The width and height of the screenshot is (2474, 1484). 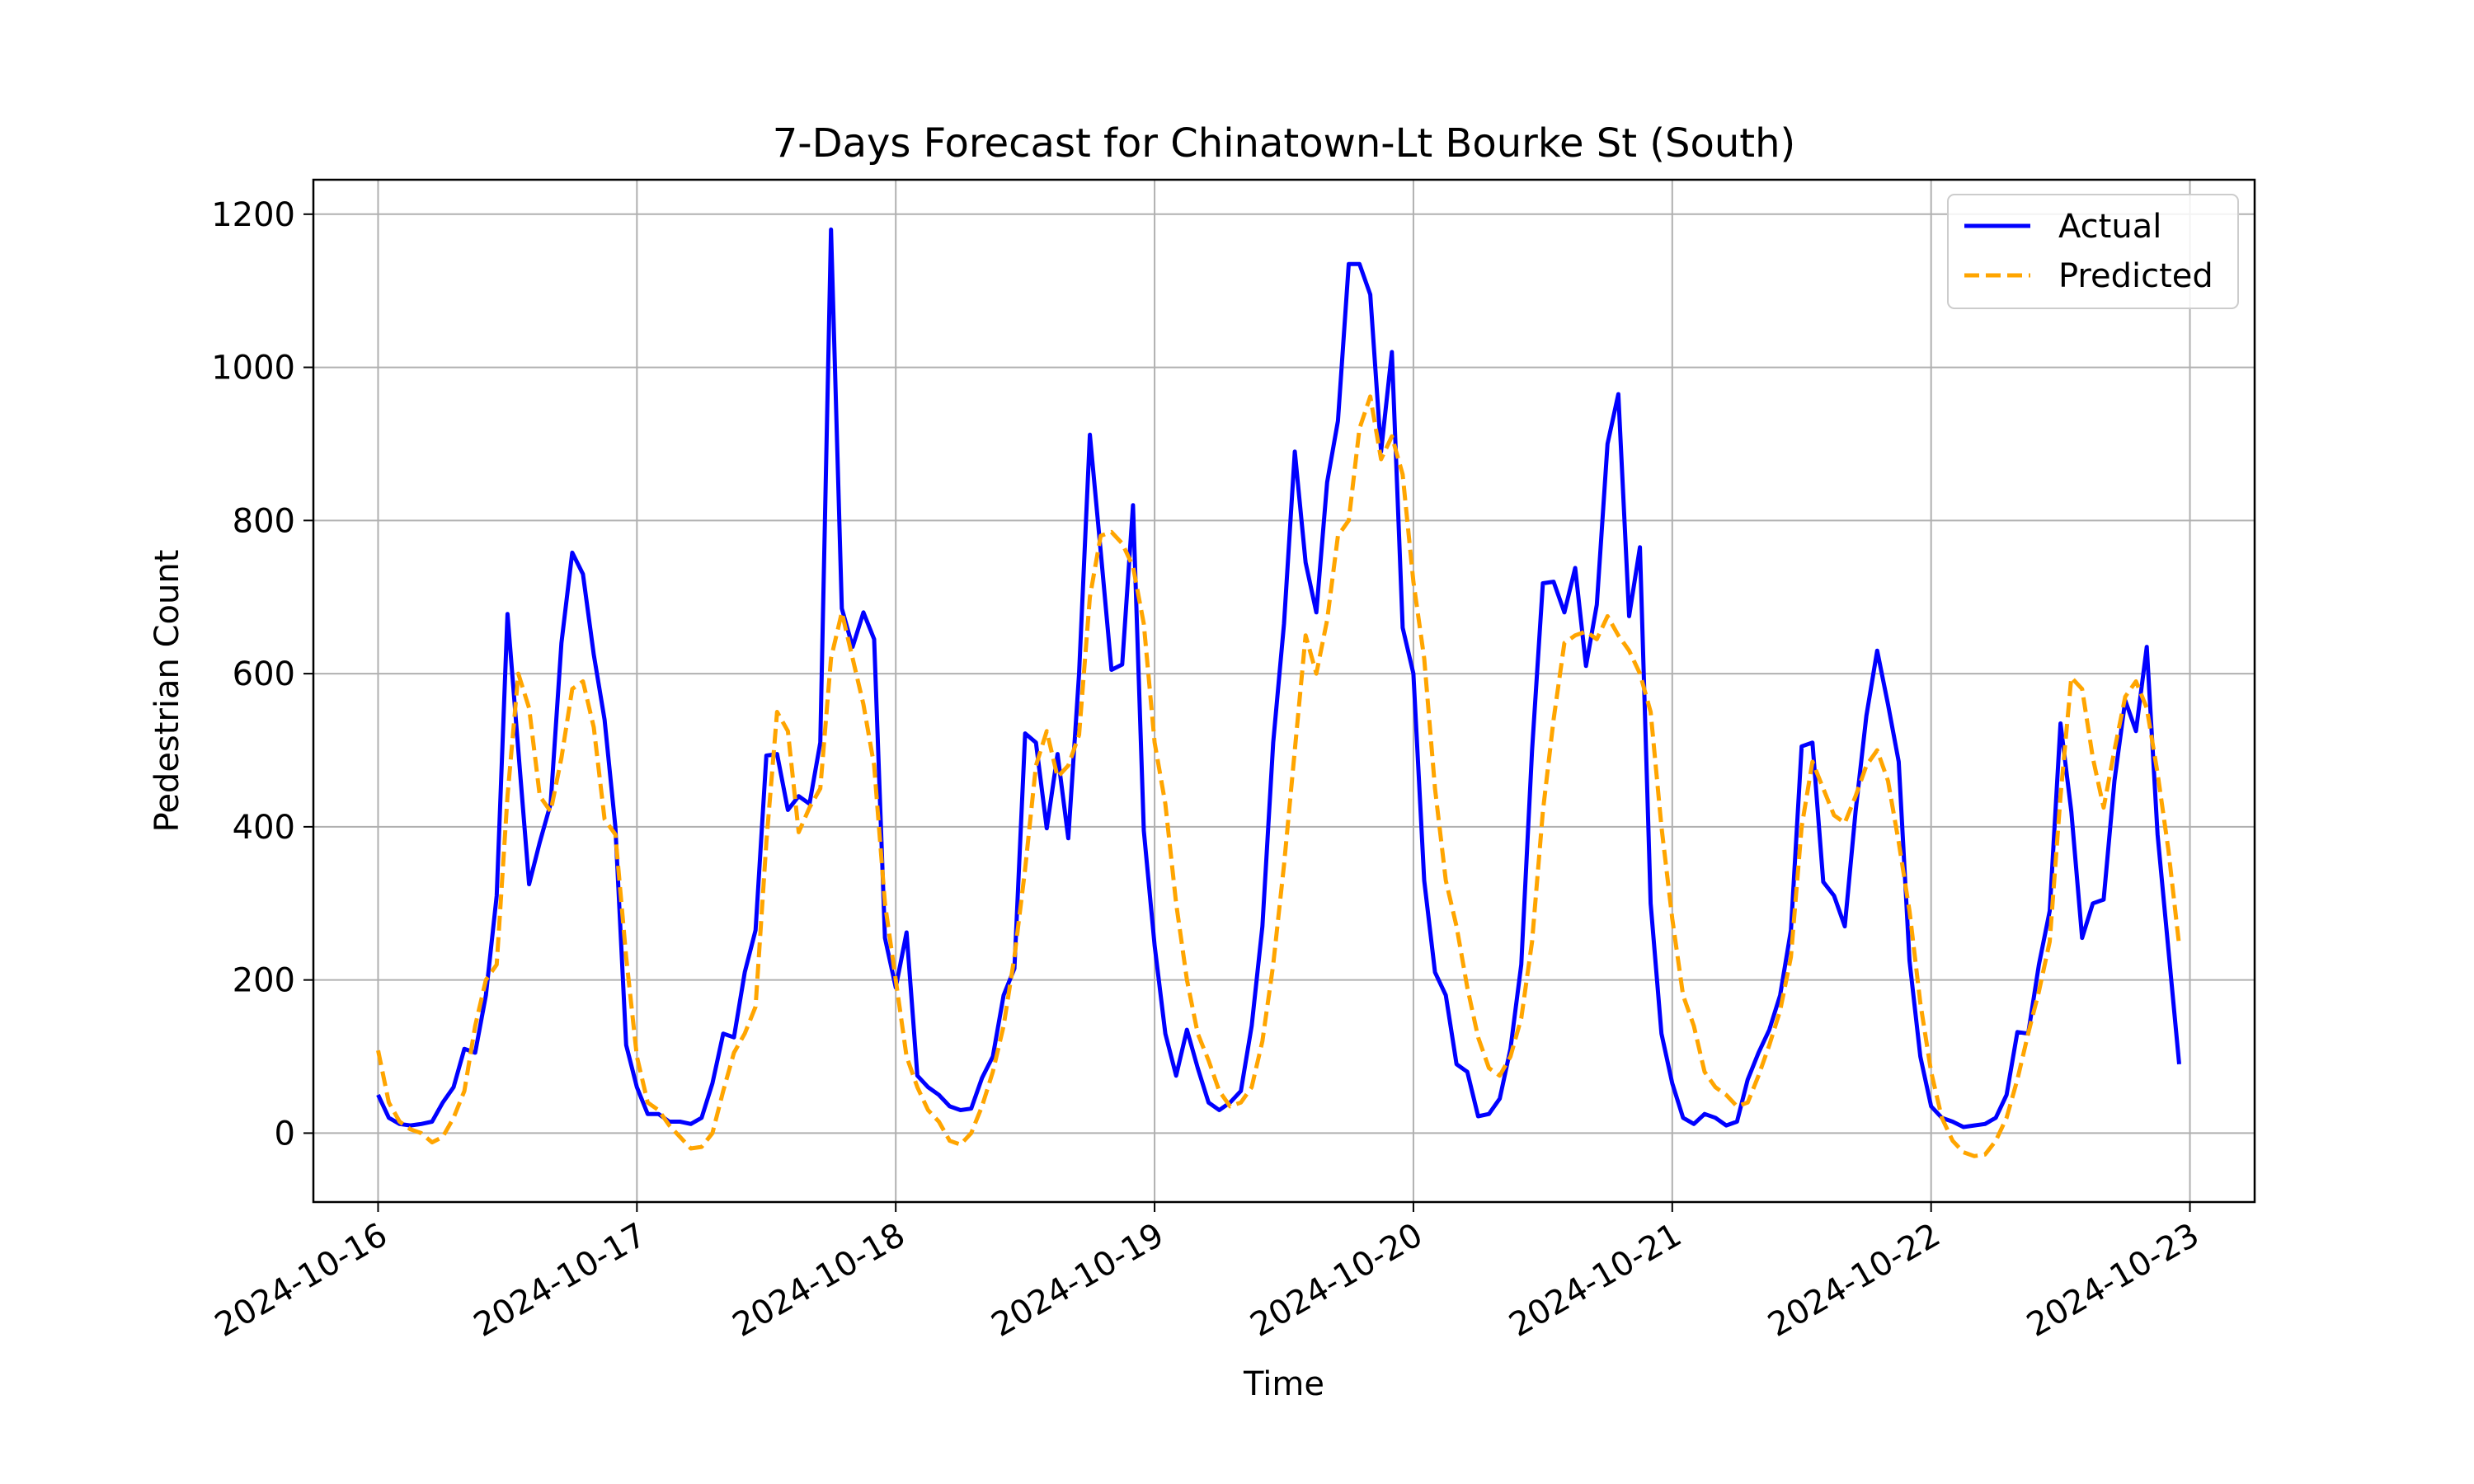 I want to click on x-axis-label: Time, so click(x=1283, y=1384).